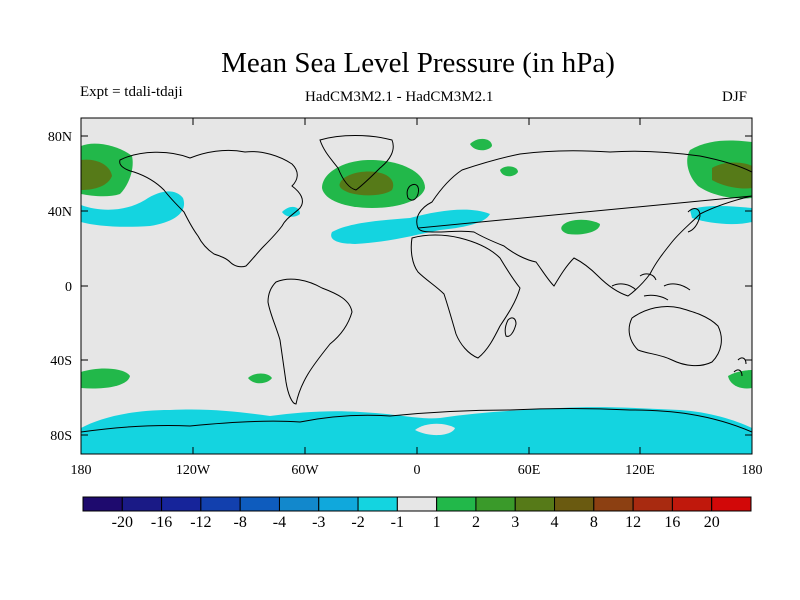 Image resolution: width=800 pixels, height=600 pixels. I want to click on colorbar-label: 12, so click(633, 522).